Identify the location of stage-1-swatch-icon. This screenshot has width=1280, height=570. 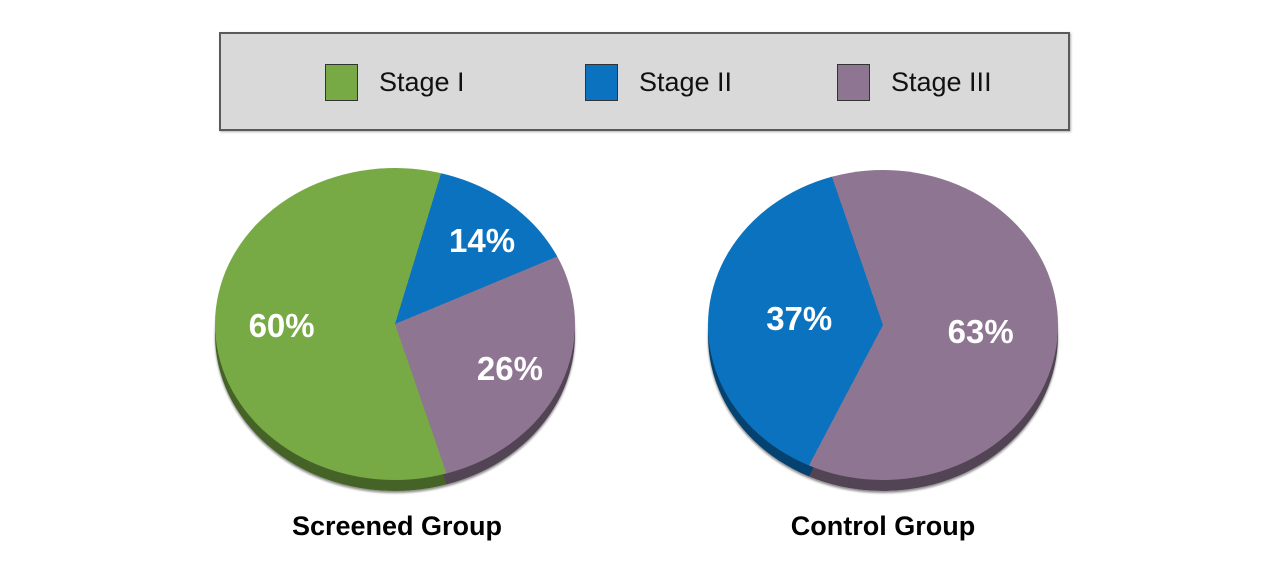
(341, 82).